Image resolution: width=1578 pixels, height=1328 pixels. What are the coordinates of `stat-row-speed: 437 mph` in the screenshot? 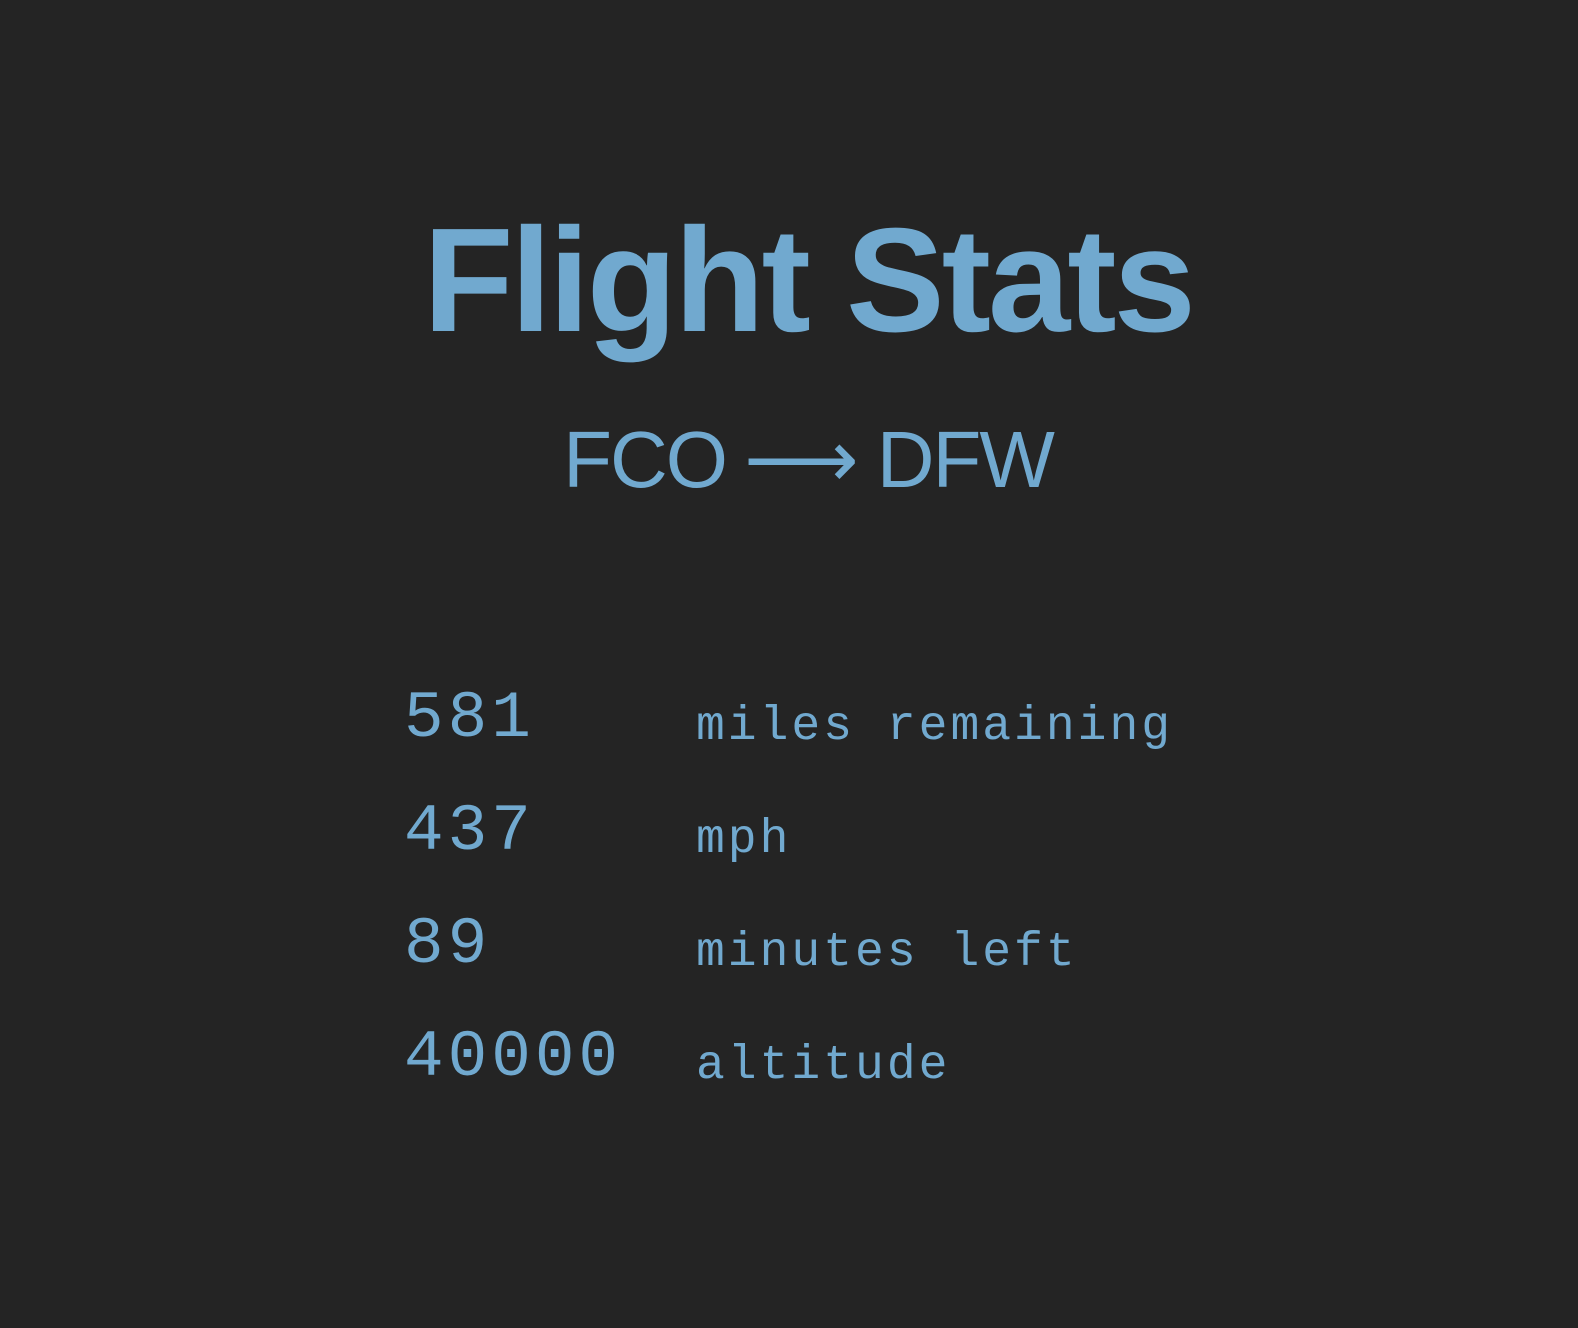 It's located at (854, 845).